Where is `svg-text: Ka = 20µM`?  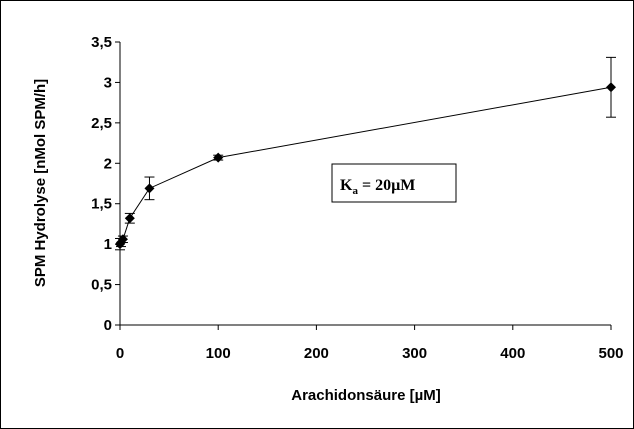
svg-text: Ka = 20µM is located at coordinates (377, 187).